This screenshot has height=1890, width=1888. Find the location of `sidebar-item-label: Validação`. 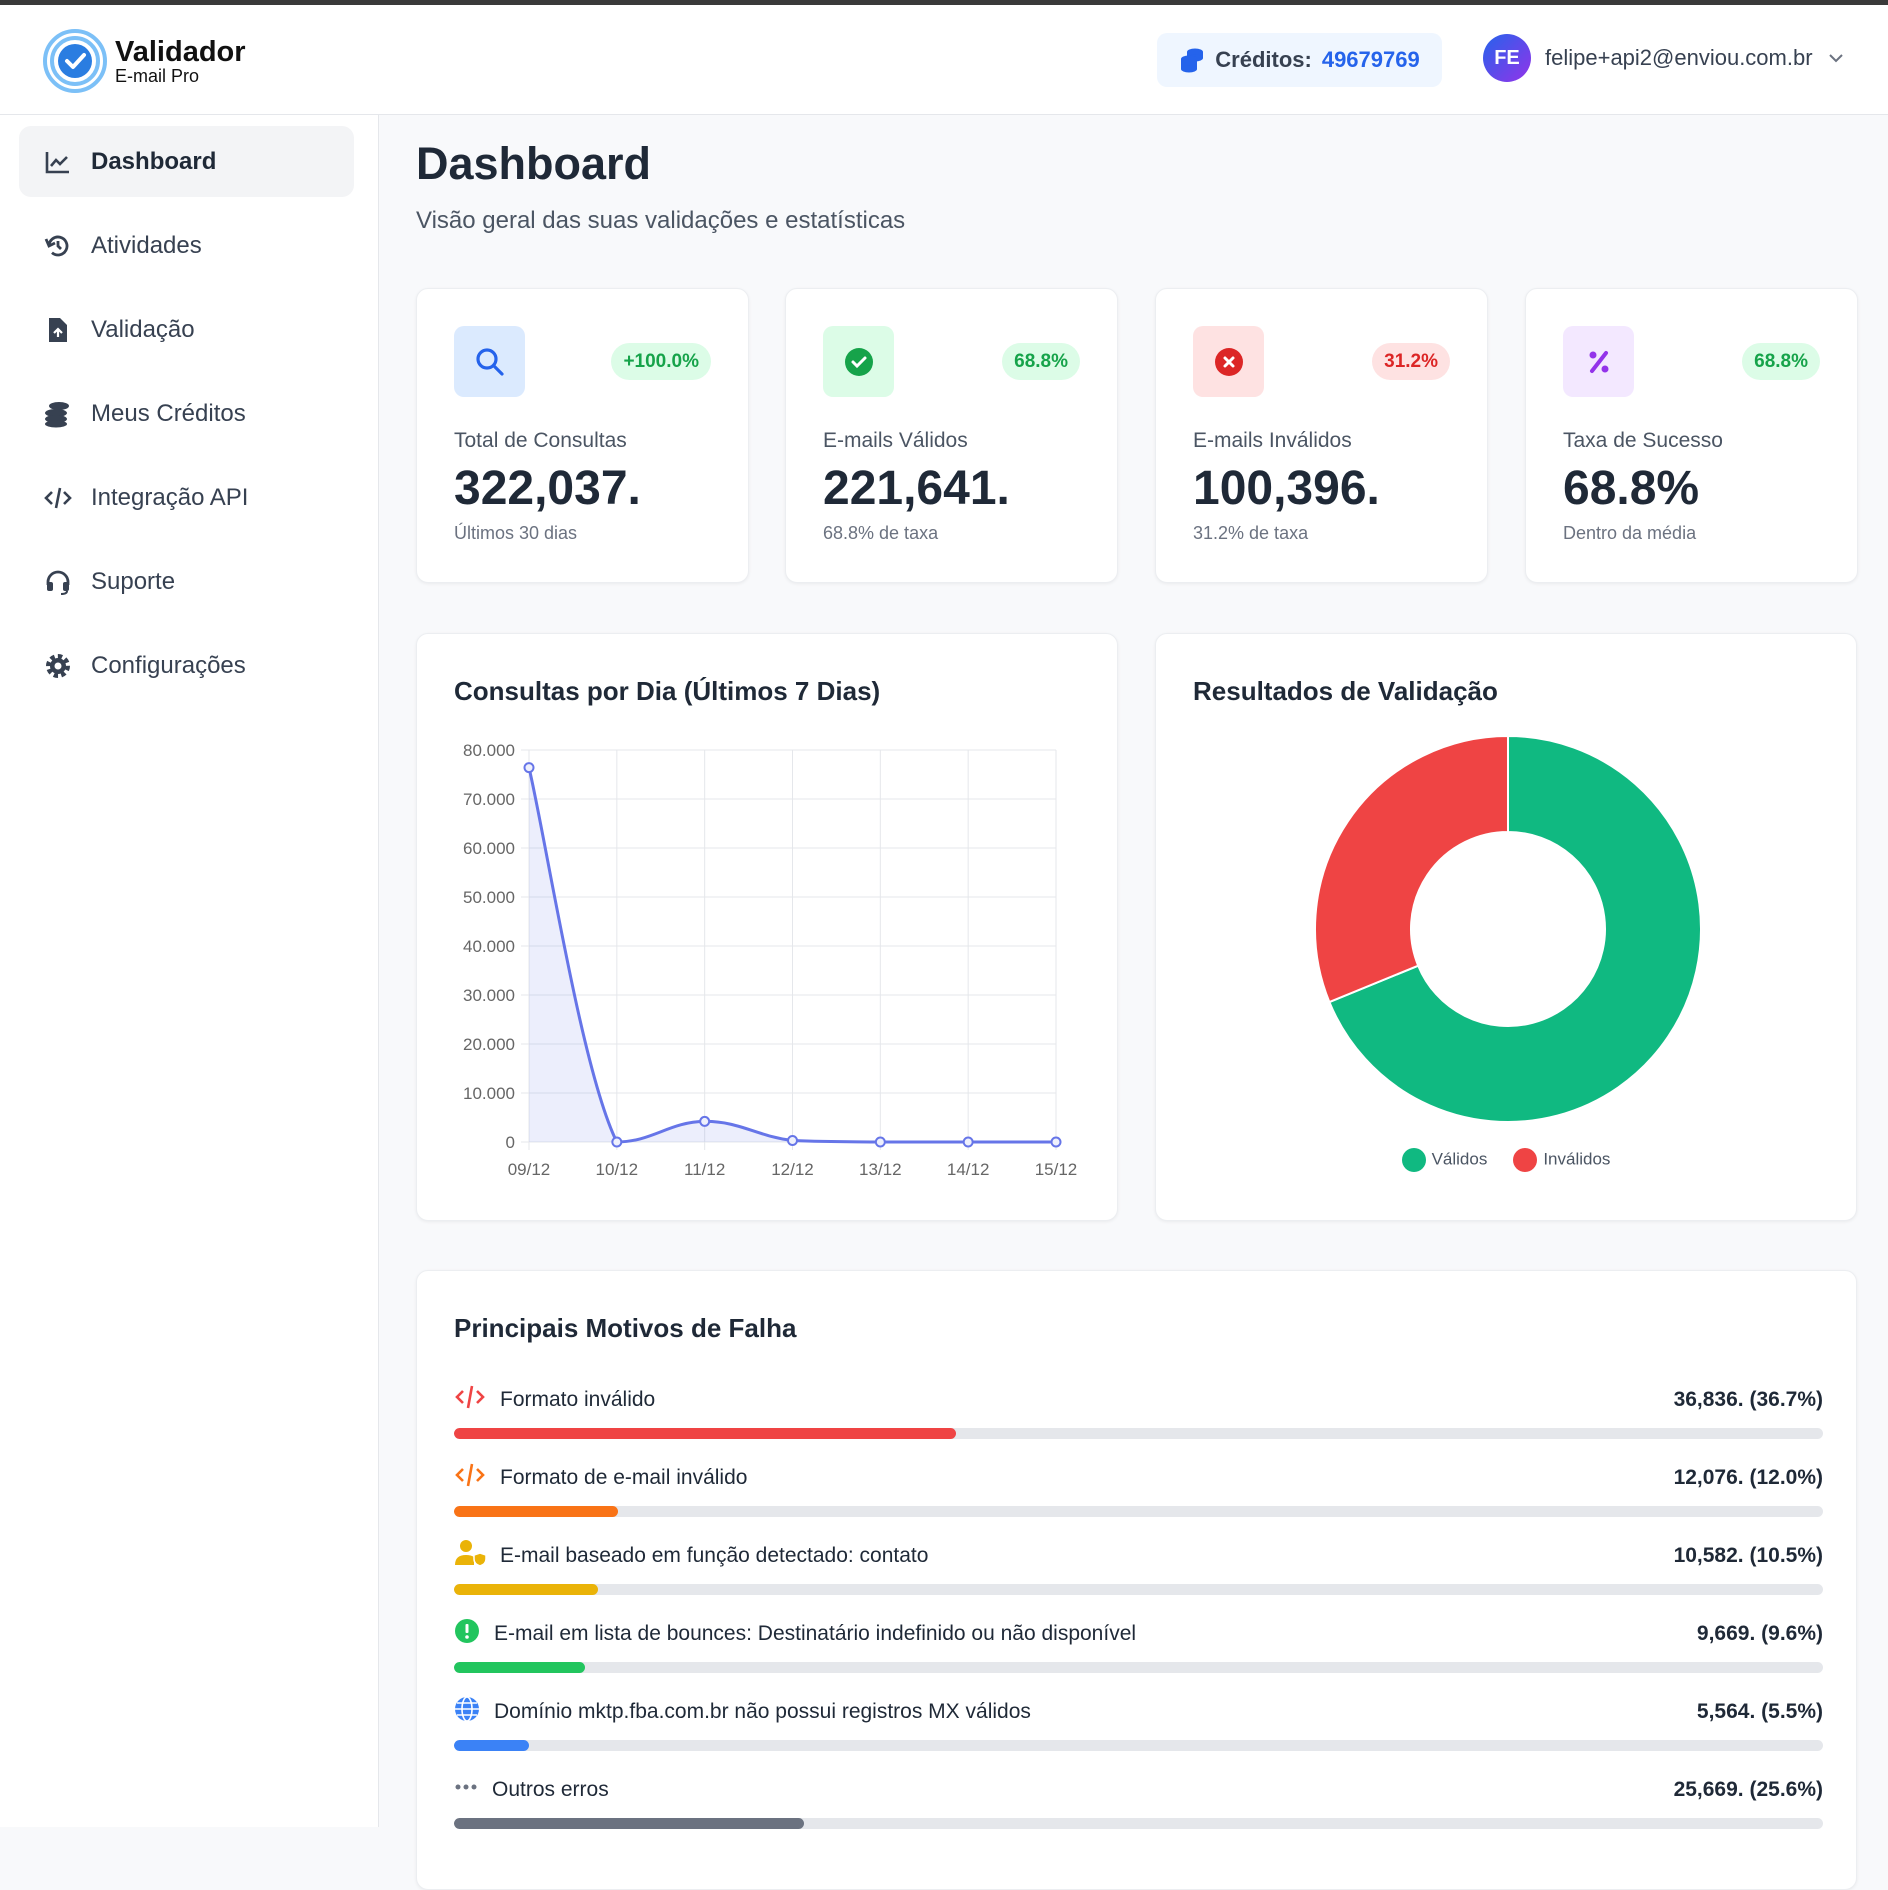

sidebar-item-label: Validação is located at coordinates (143, 329).